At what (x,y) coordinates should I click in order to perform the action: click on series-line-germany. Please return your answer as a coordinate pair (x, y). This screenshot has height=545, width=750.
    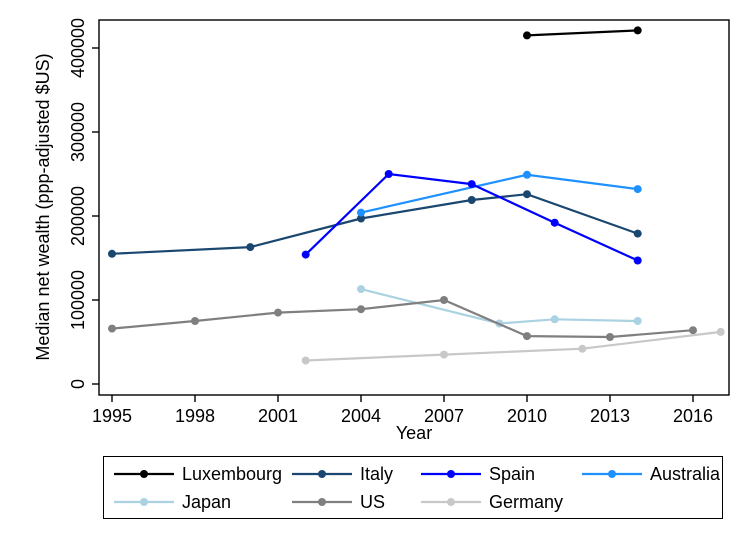
    Looking at the image, I should click on (513, 346).